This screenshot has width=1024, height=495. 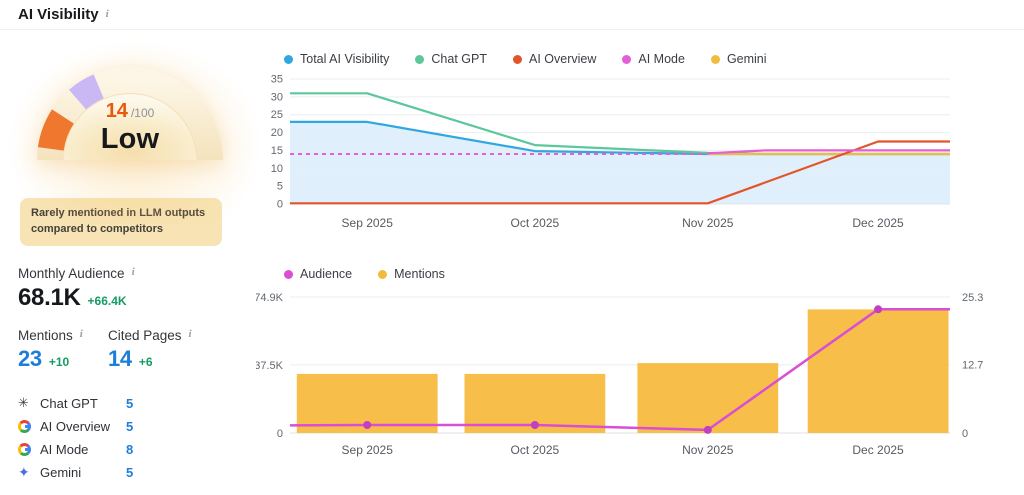 What do you see at coordinates (61, 472) in the screenshot?
I see `platform-label: Gemini` at bounding box center [61, 472].